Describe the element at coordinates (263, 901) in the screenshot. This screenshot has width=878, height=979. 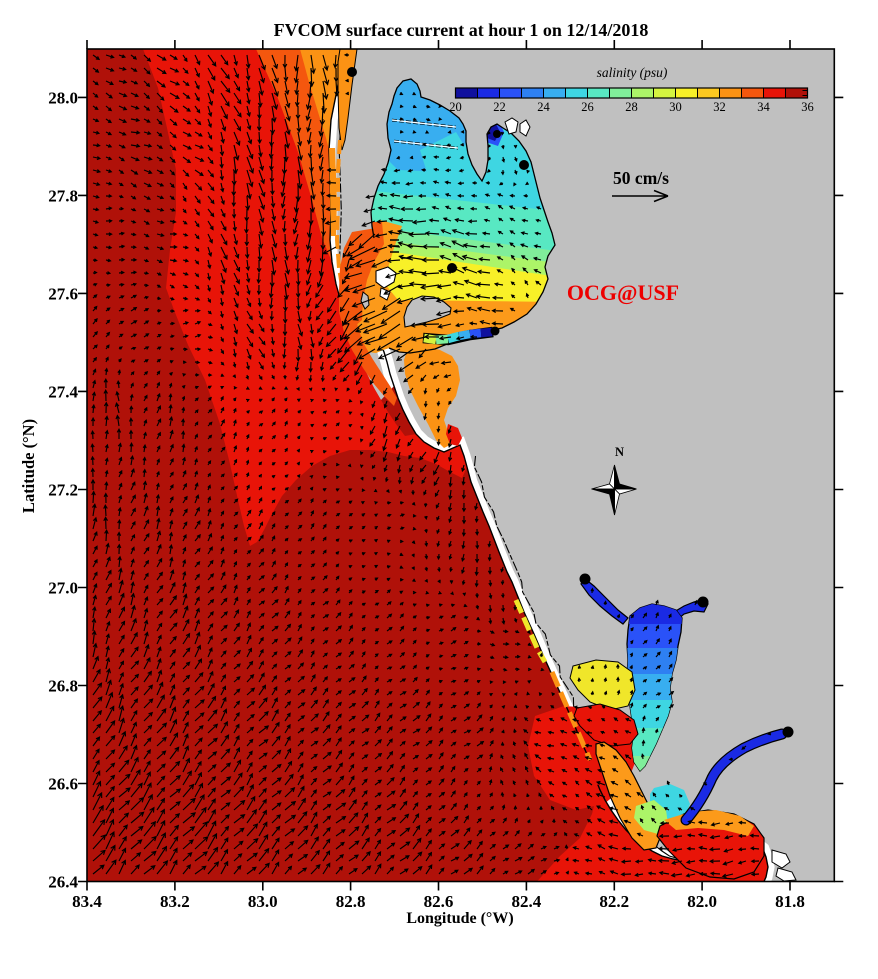
I see `svg-text: 83.0` at that location.